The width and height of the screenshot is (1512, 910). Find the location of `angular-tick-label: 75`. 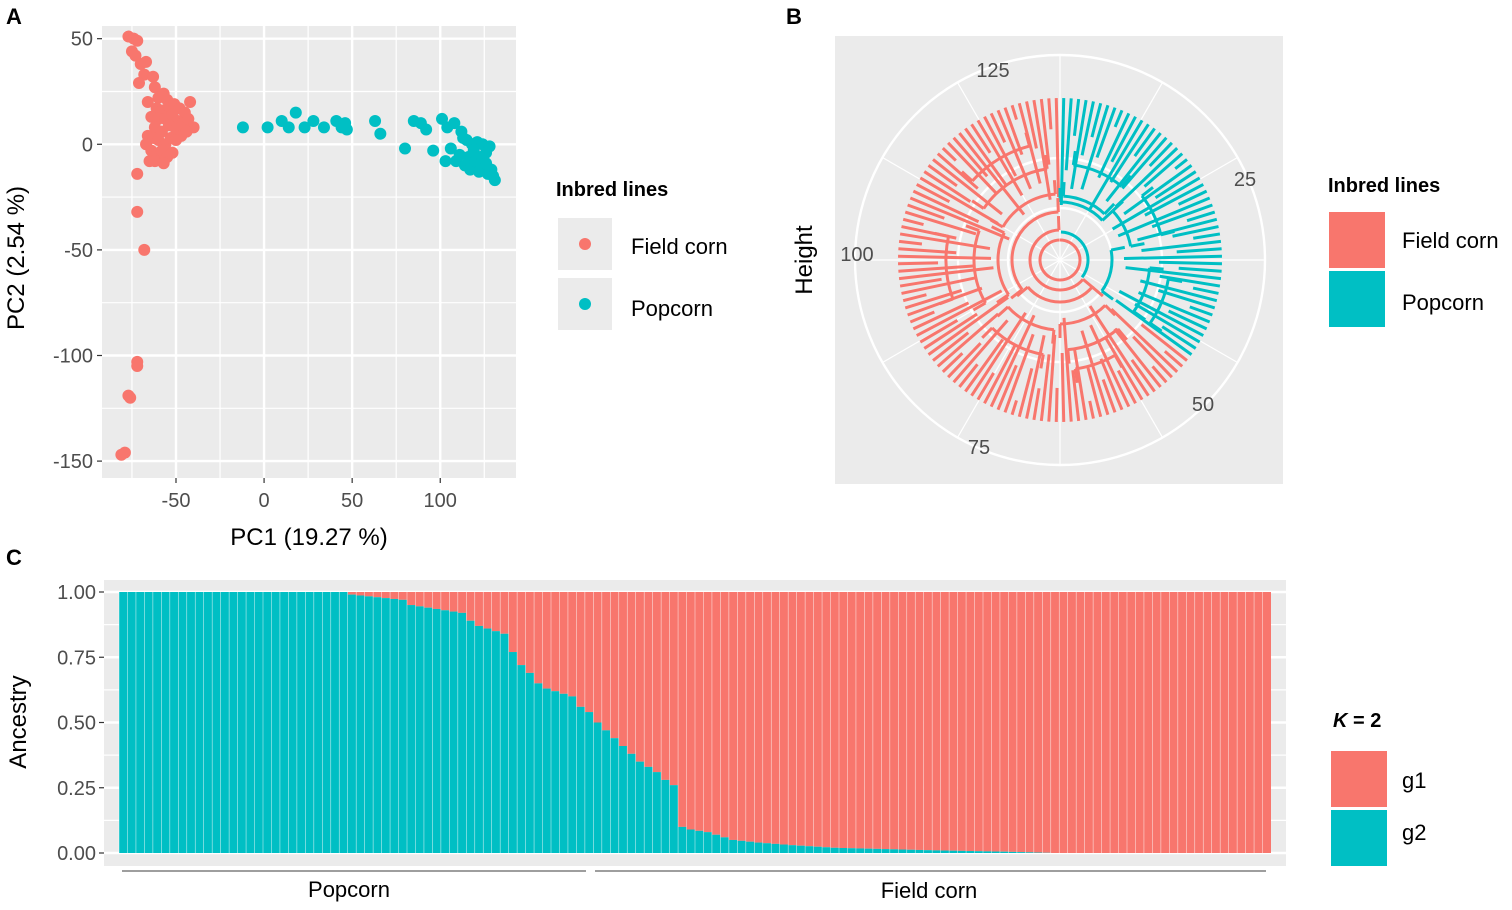

angular-tick-label: 75 is located at coordinates (979, 448).